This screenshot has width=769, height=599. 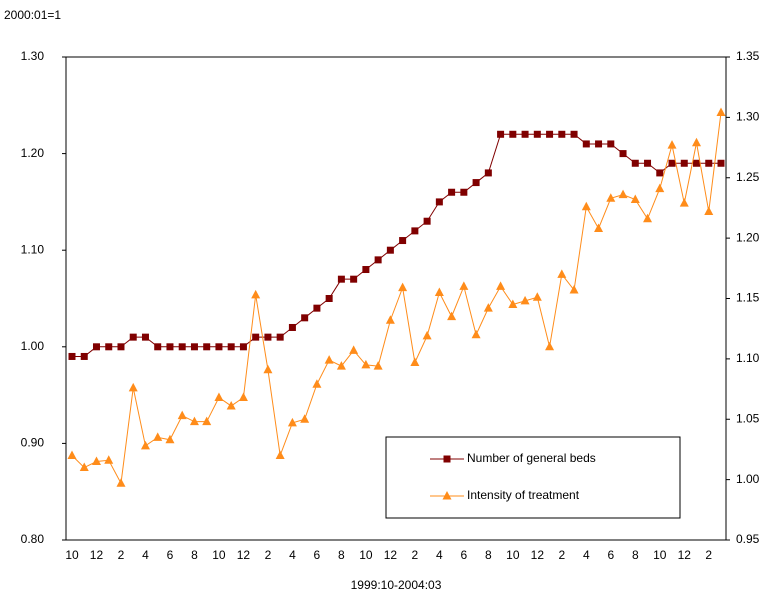 I want to click on y-tick-label: 1.30, so click(x=33, y=56).